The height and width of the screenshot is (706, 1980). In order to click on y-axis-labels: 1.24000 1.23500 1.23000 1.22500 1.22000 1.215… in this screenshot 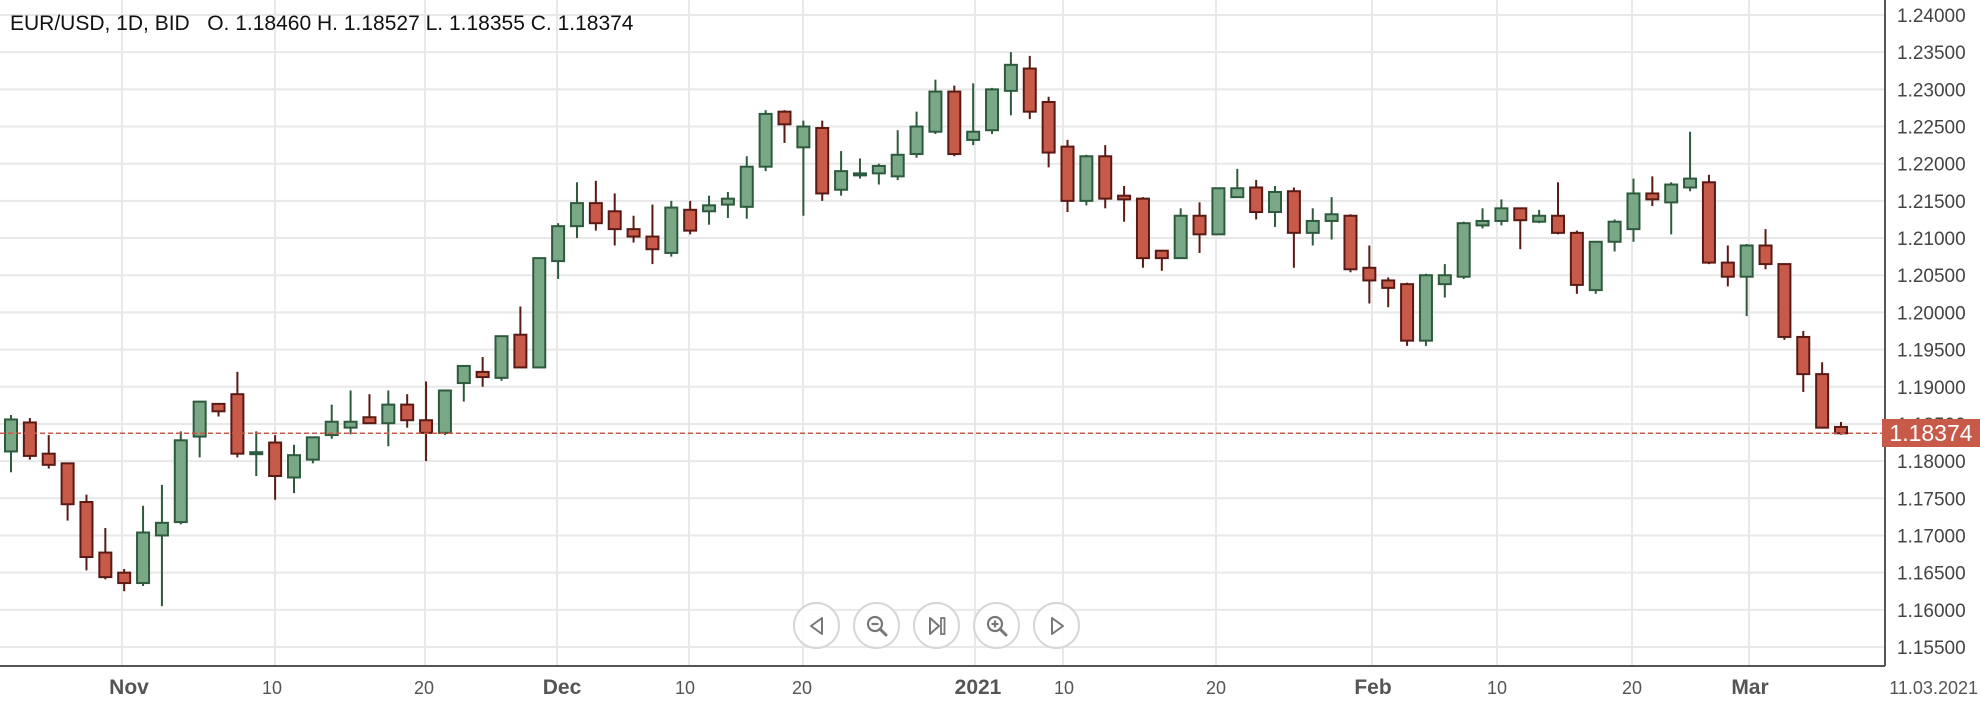, I will do `click(1931, 332)`.